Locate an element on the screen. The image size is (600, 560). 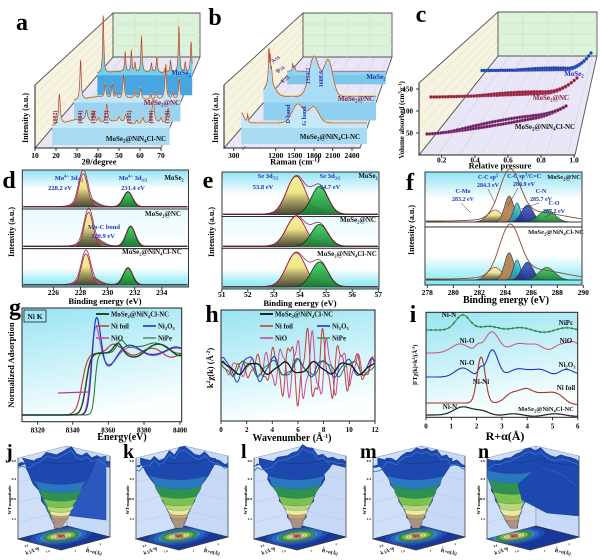
svg-text: g is located at coordinates (15, 308).